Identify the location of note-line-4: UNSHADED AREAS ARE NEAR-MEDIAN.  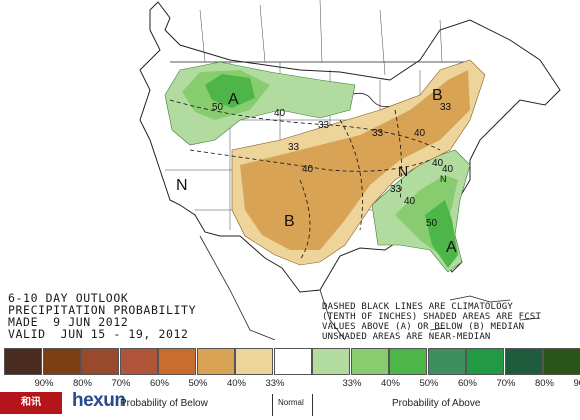
(406, 337).